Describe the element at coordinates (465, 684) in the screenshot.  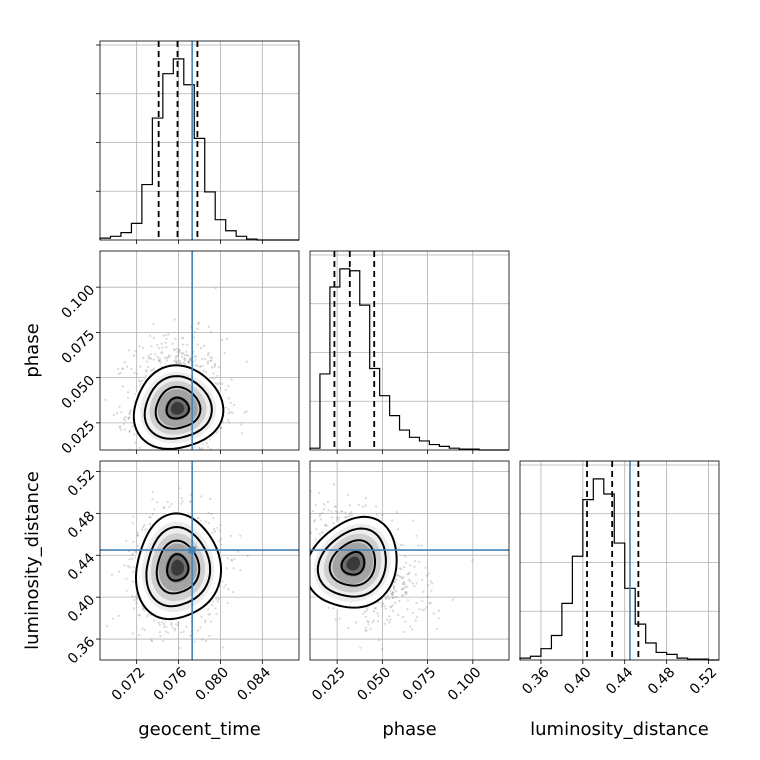
I see `x-tick-label: 0.100` at that location.